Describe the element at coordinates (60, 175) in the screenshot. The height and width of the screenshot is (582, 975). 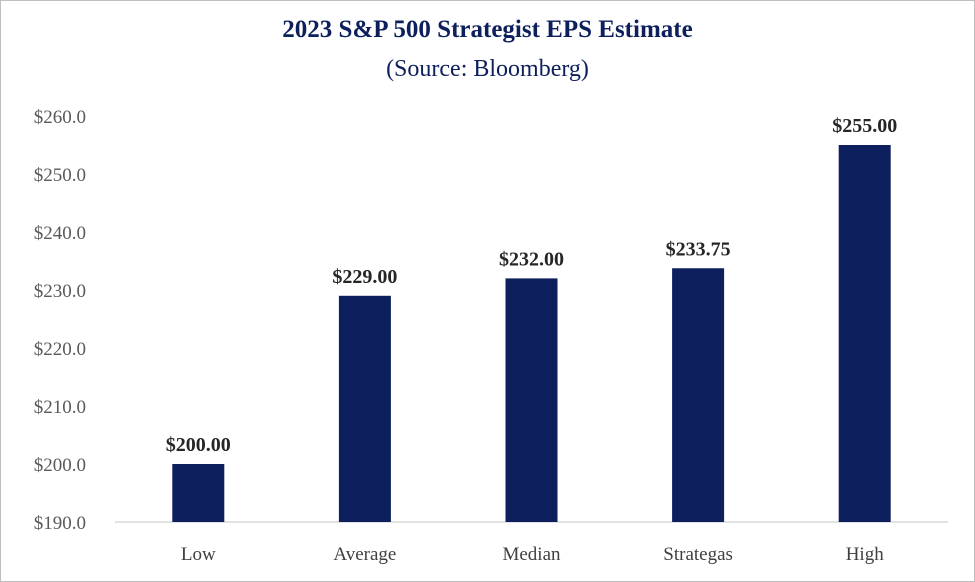
I see `y-tick-label: $250.0` at that location.